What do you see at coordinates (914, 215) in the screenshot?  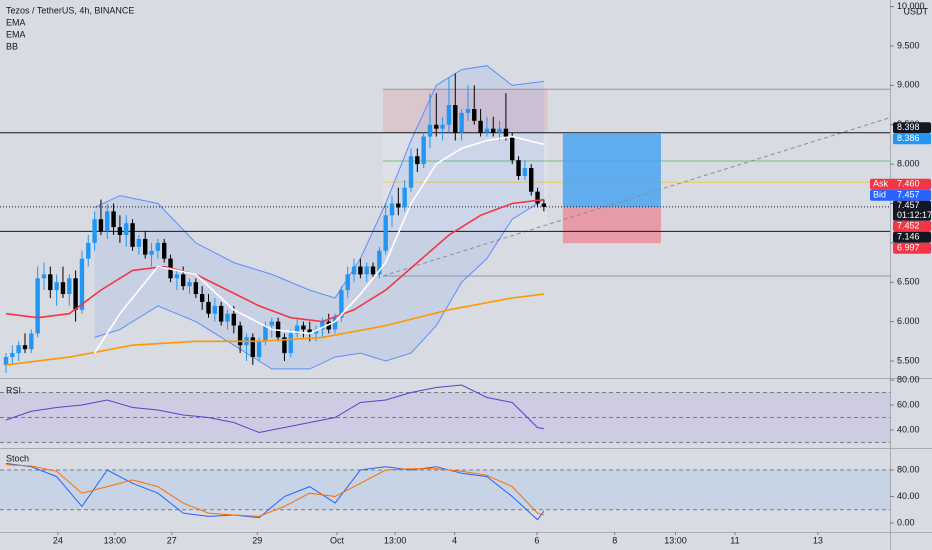 I see `badge-countdown: 01:12:17` at bounding box center [914, 215].